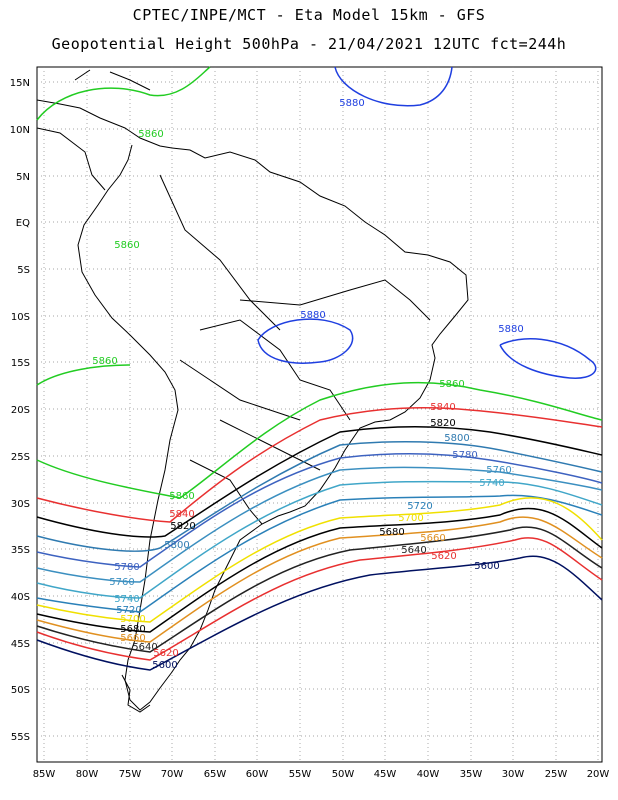 The image size is (618, 800). Describe the element at coordinates (428, 774) in the screenshot. I see `lon-tick-label: 40W` at that location.